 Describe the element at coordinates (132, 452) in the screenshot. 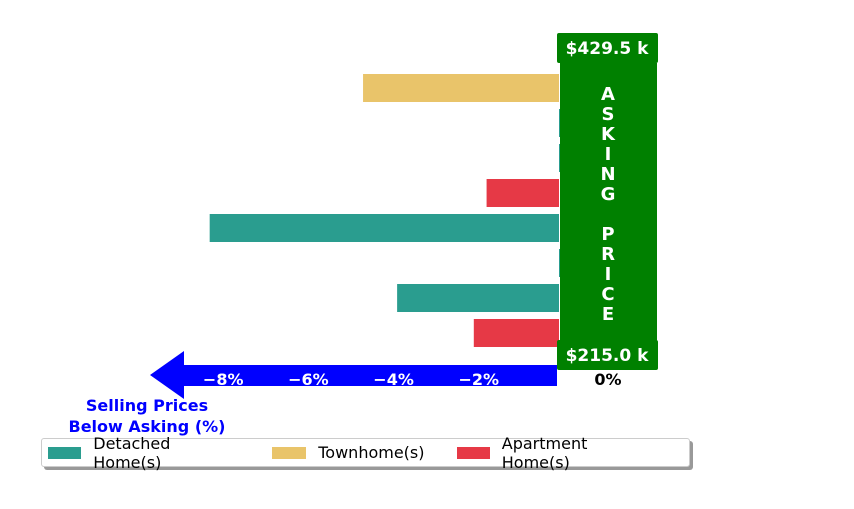

I see `legend-label-detached: Detached Home(s)` at that location.